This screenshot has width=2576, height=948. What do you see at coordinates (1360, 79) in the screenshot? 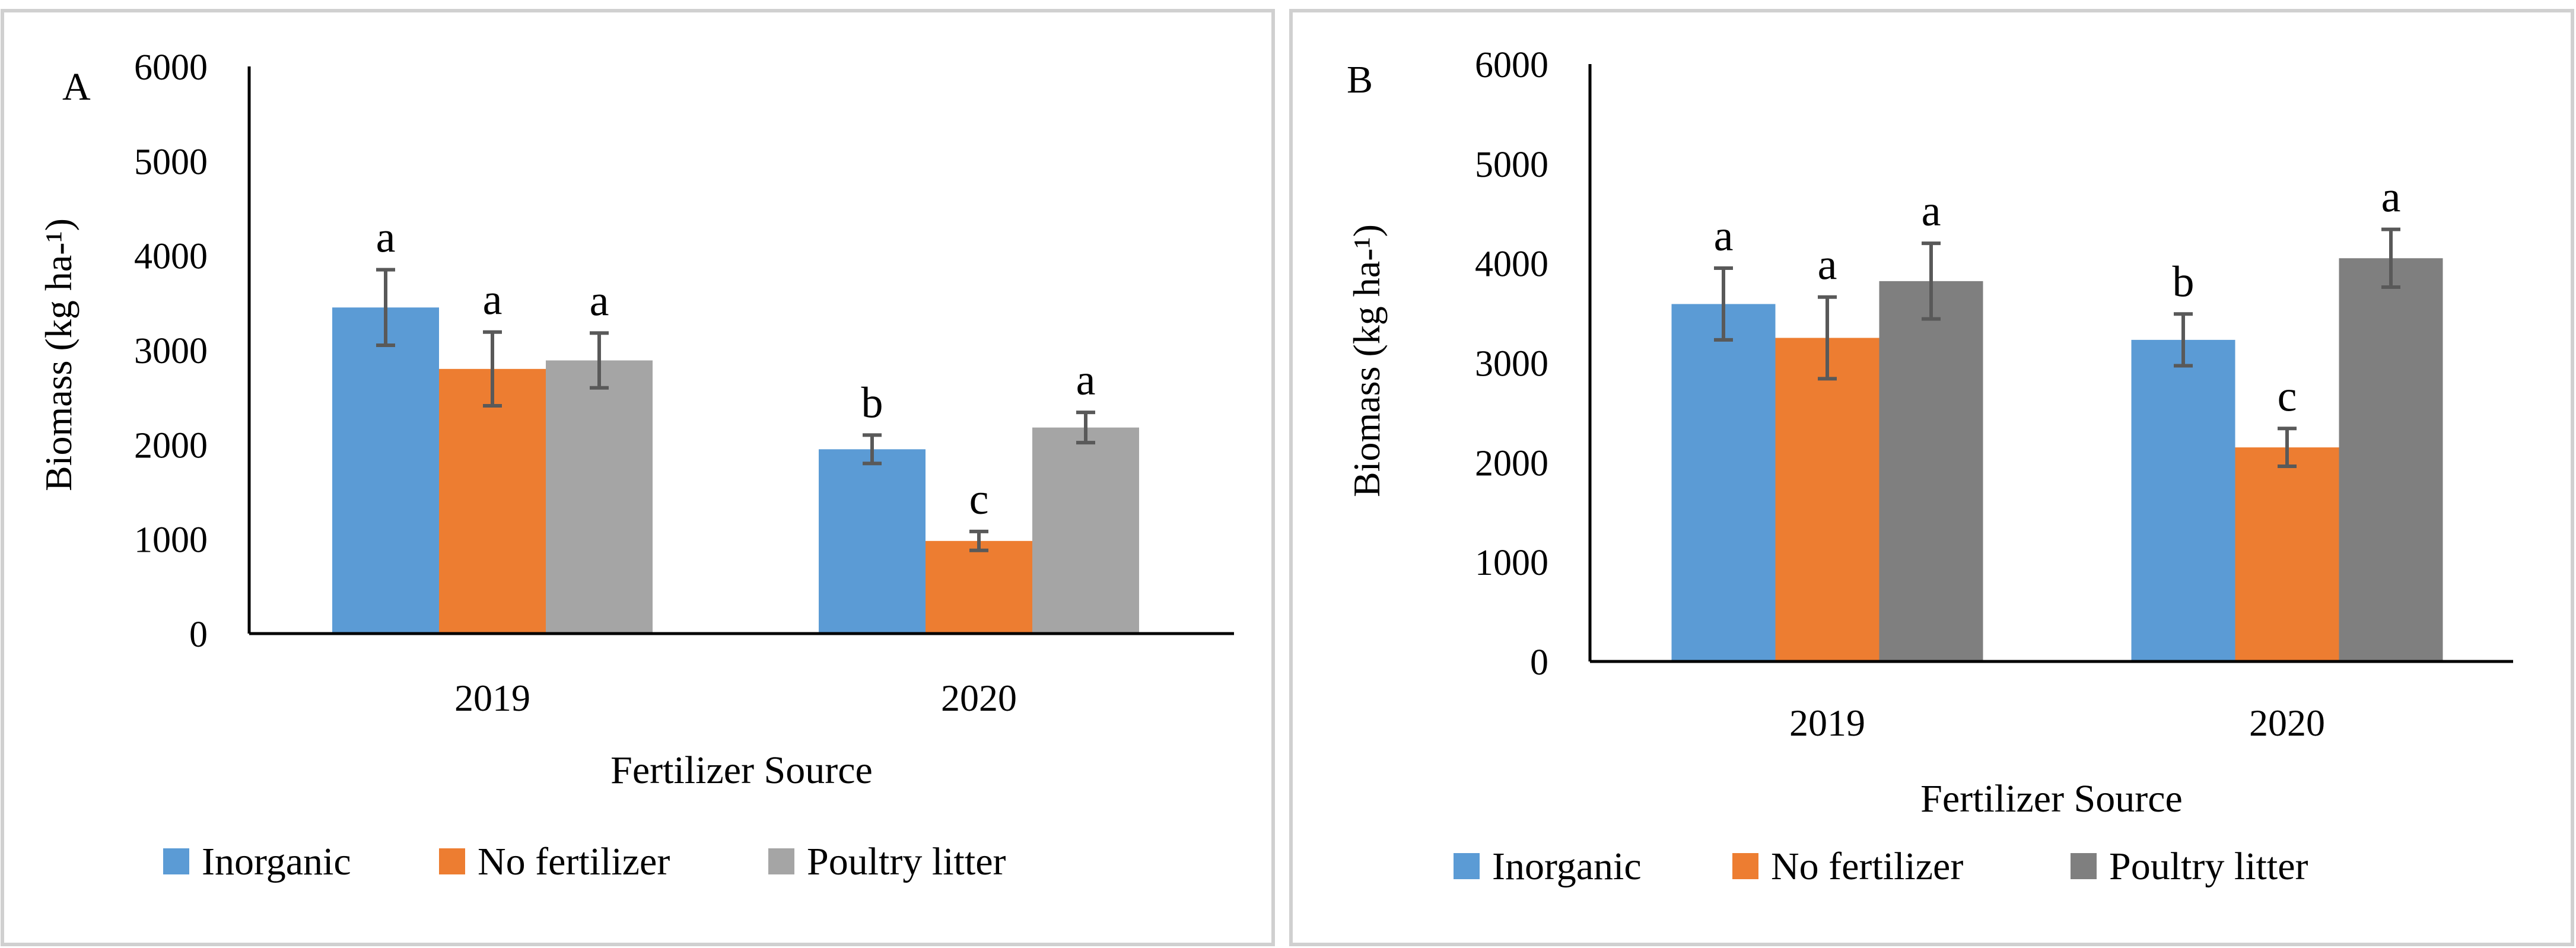
I see `panel-label: B` at bounding box center [1360, 79].